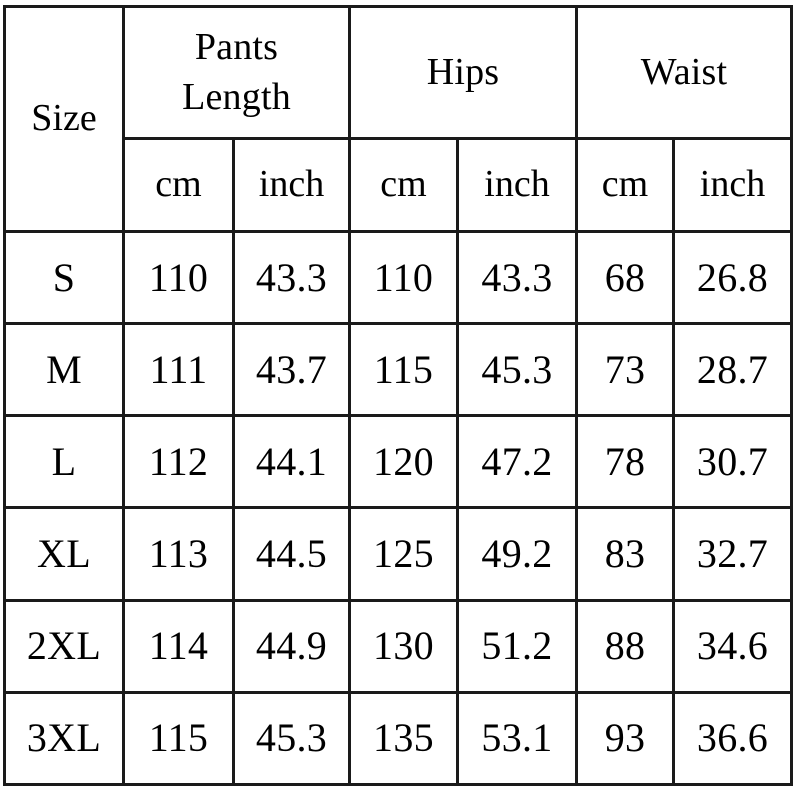  Describe the element at coordinates (403, 738) in the screenshot. I see `cell-hips-cm: 135` at that location.